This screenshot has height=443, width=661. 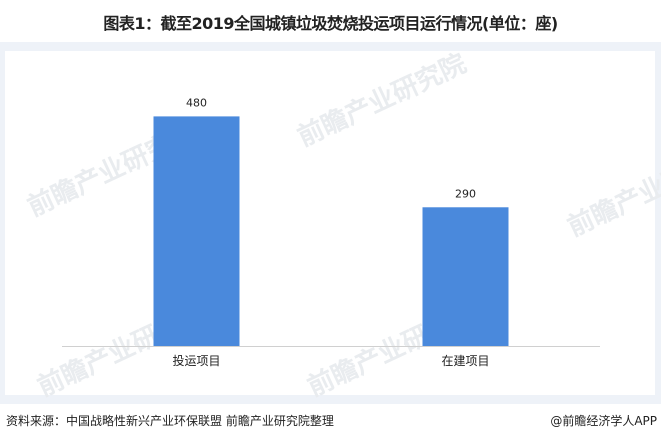 I want to click on data-label: 480, so click(x=196, y=102).